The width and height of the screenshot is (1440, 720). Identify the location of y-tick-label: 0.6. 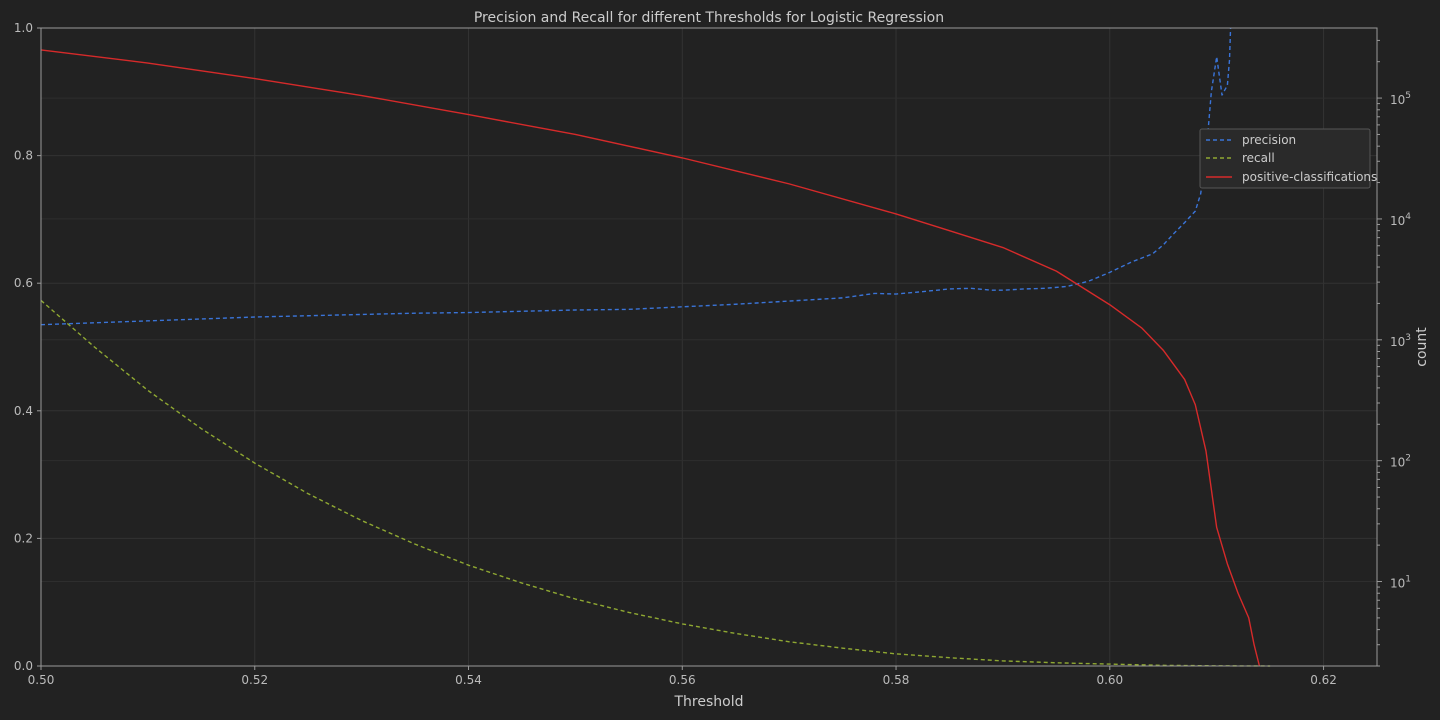
(23, 283).